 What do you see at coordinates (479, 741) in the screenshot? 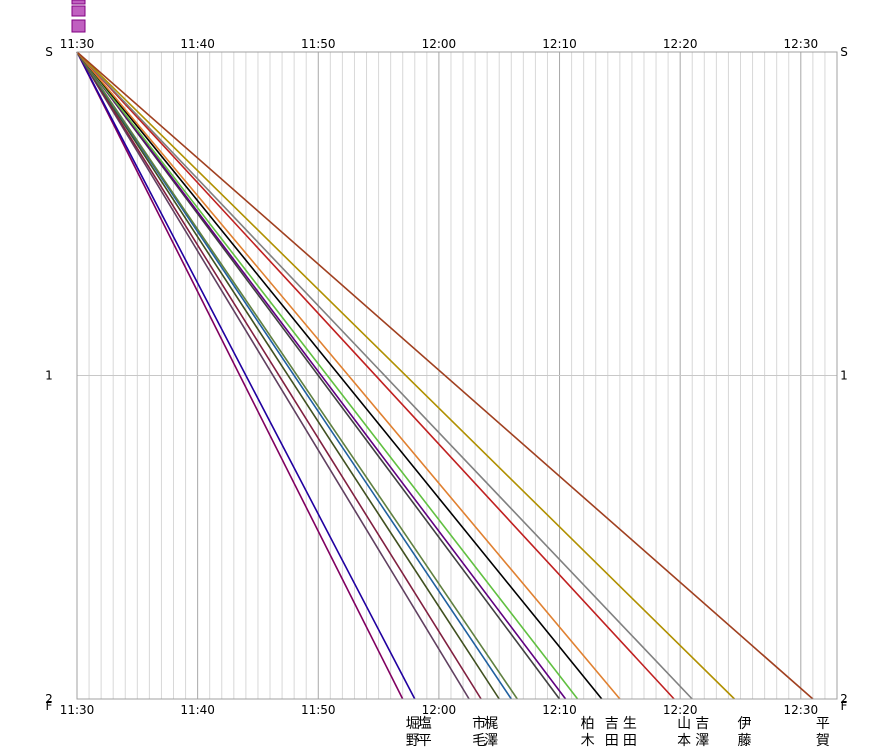
I see `series-name-char: 毛` at bounding box center [479, 741].